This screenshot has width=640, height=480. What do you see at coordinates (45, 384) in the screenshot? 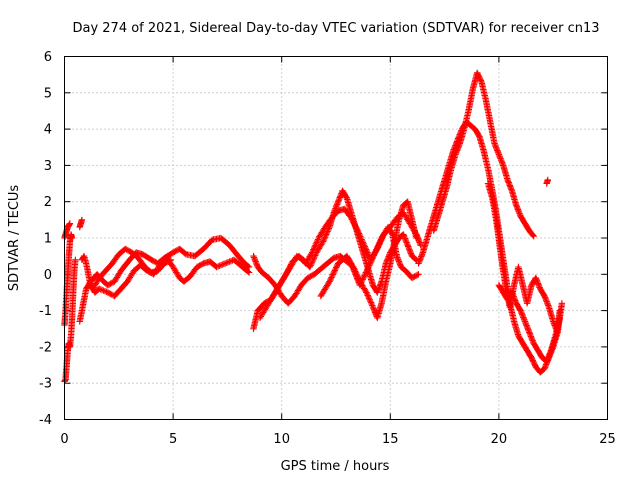
I see `y-tick-label: -3` at bounding box center [45, 384].